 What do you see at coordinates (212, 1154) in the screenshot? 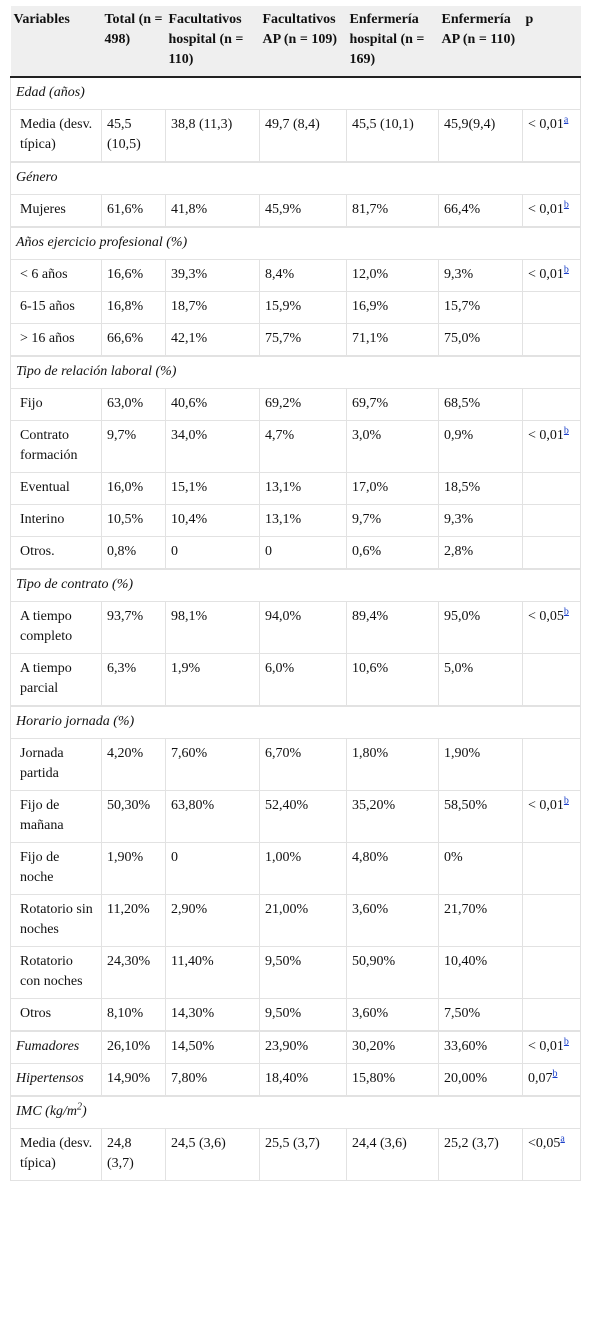
I see `data-cell: 24,5 (3,6)` at bounding box center [212, 1154].